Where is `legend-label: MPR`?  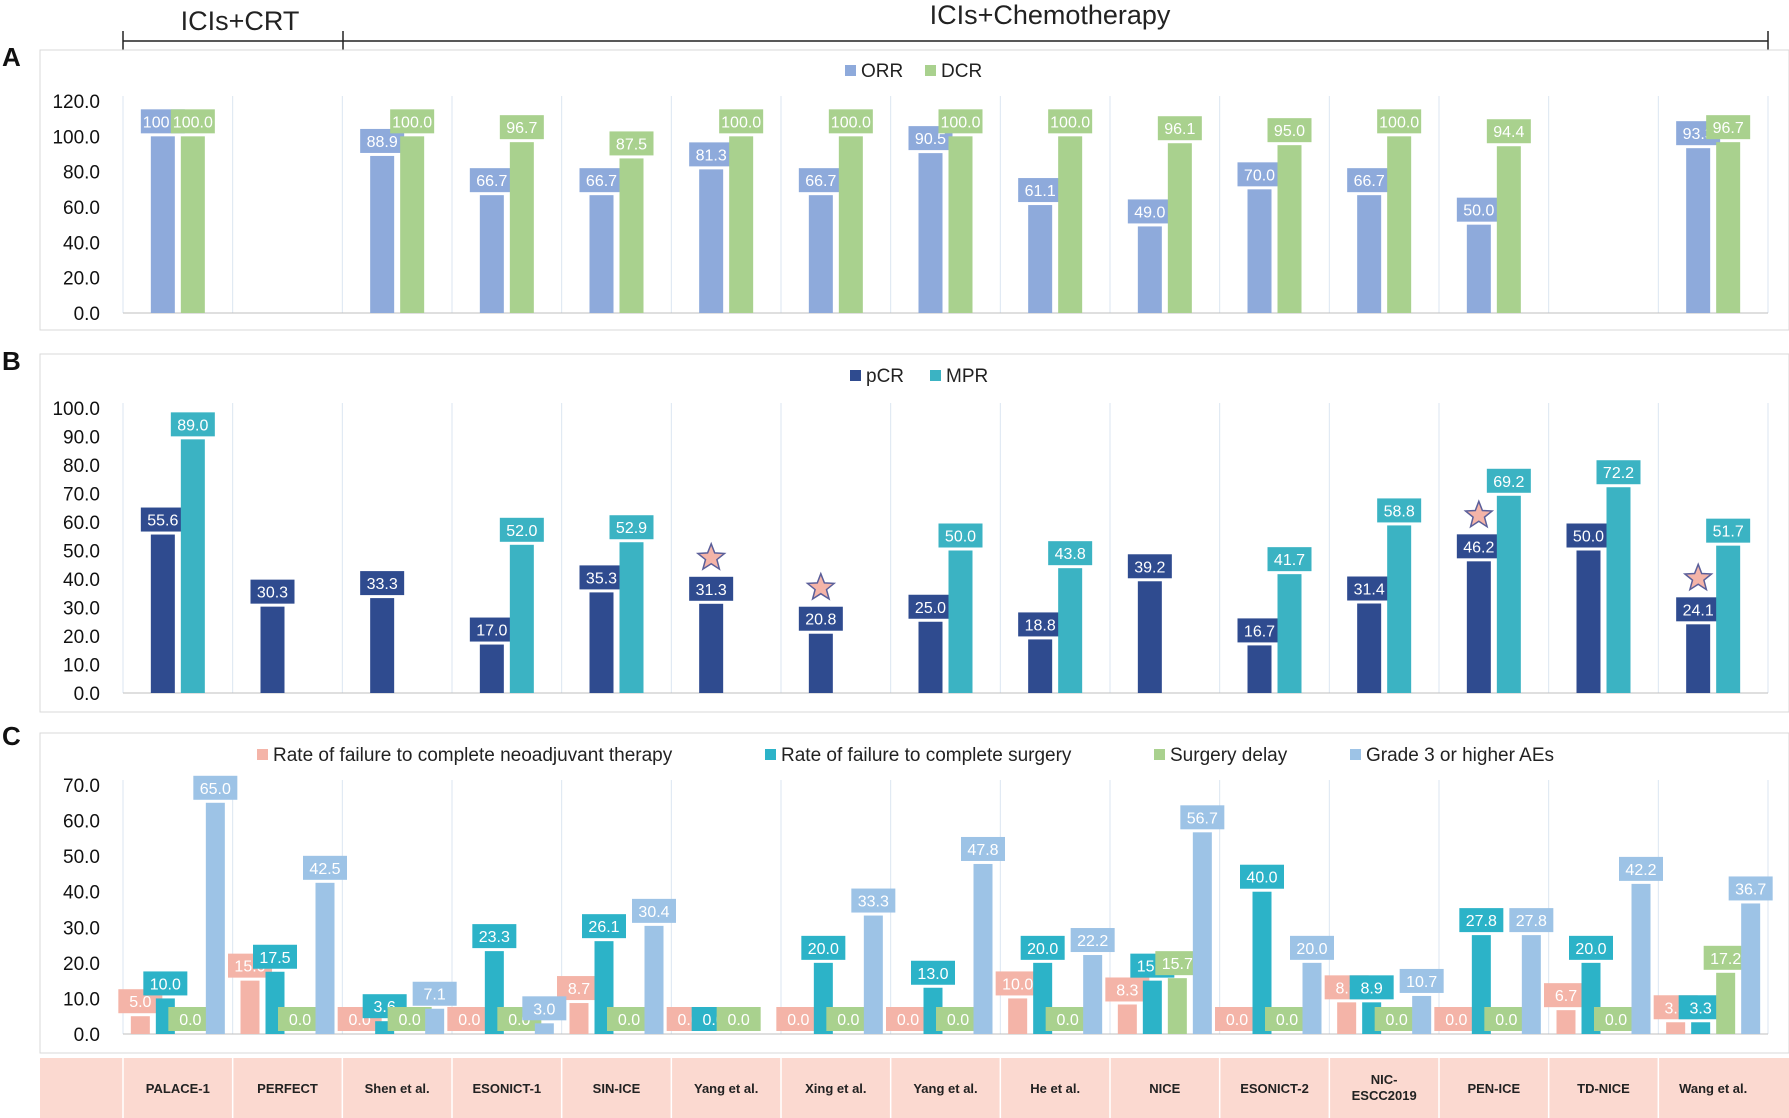
legend-label: MPR is located at coordinates (967, 376).